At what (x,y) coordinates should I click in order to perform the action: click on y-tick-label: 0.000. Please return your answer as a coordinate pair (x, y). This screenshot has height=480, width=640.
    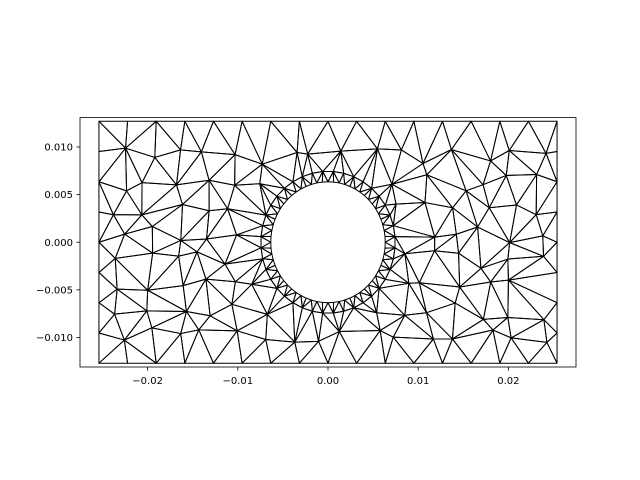
    Looking at the image, I should click on (58, 243).